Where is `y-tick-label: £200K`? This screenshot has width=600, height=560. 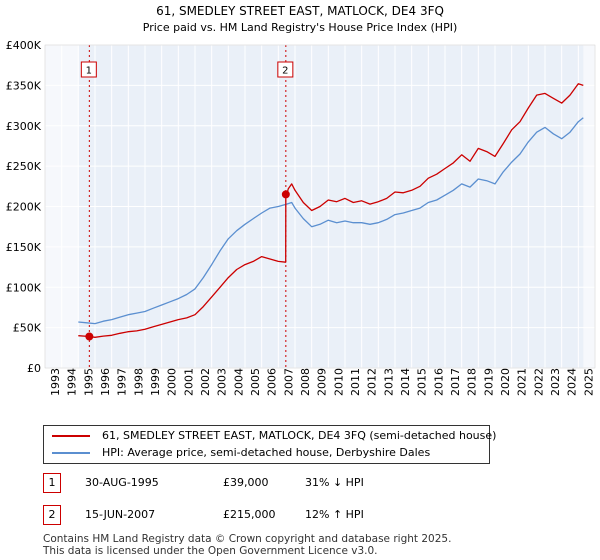 y-tick-label: £200K is located at coordinates (24, 207).